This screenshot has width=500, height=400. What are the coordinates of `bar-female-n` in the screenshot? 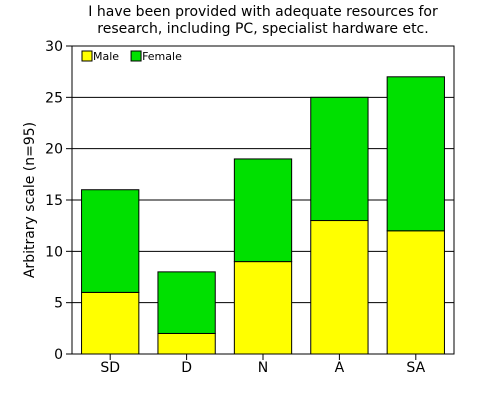 It's located at (263, 210).